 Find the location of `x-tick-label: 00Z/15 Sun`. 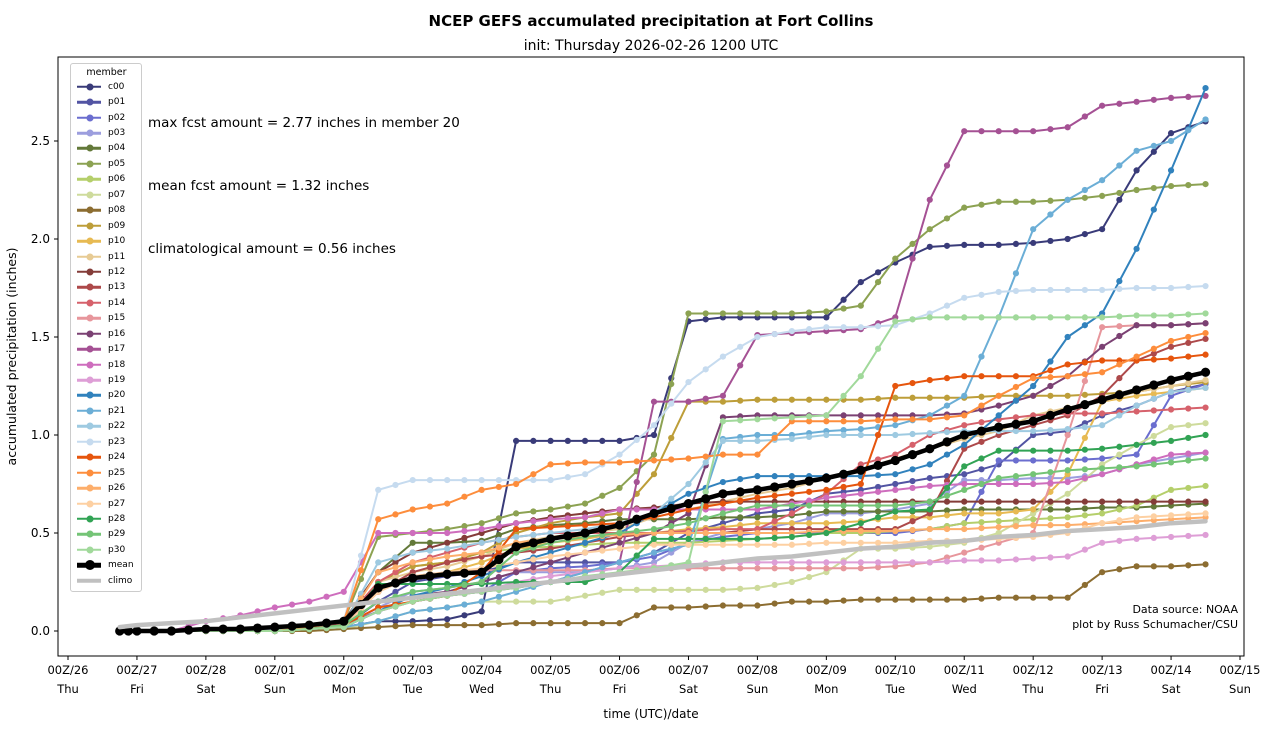

x-tick-label: 00Z/15 Sun is located at coordinates (1239, 679).